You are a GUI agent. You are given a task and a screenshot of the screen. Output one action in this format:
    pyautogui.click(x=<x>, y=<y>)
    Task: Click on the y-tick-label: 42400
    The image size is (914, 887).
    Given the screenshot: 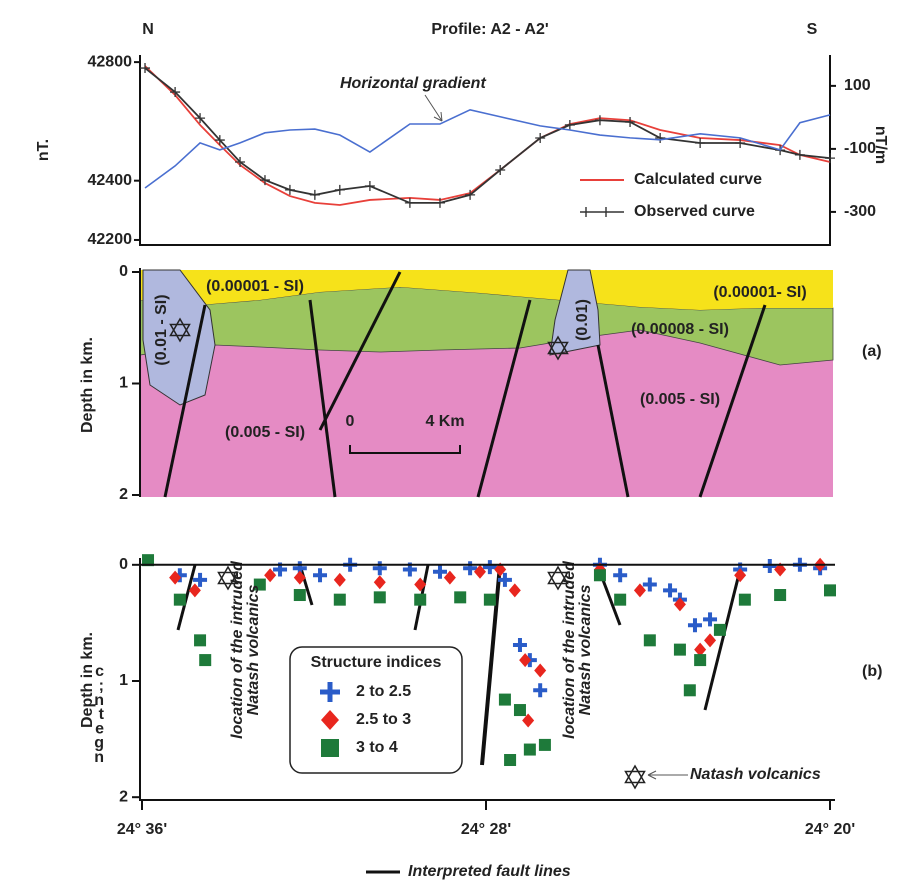 What is the action you would take?
    pyautogui.click(x=110, y=180)
    